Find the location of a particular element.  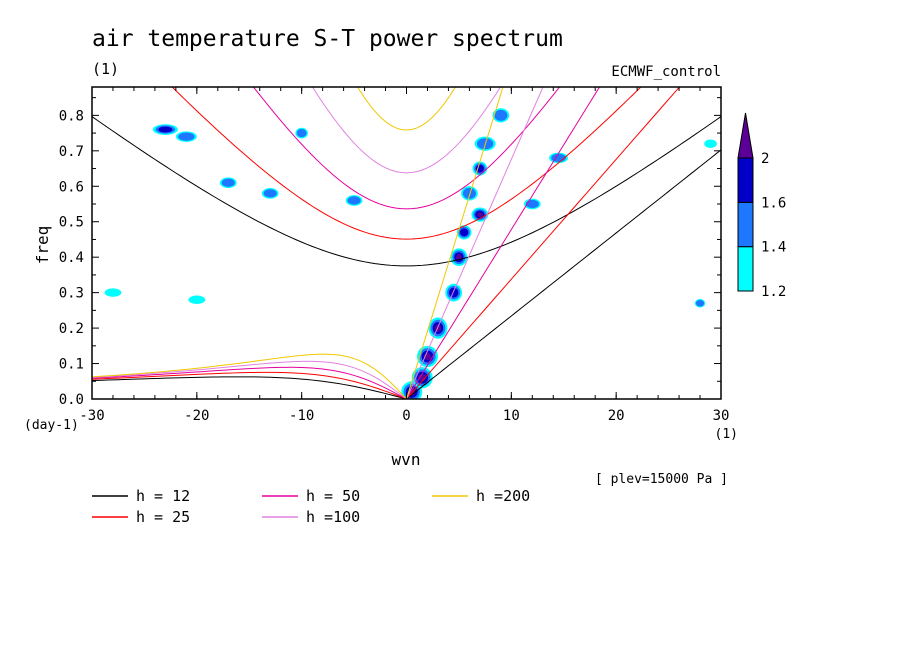

legend-label: h =200 is located at coordinates (503, 496).